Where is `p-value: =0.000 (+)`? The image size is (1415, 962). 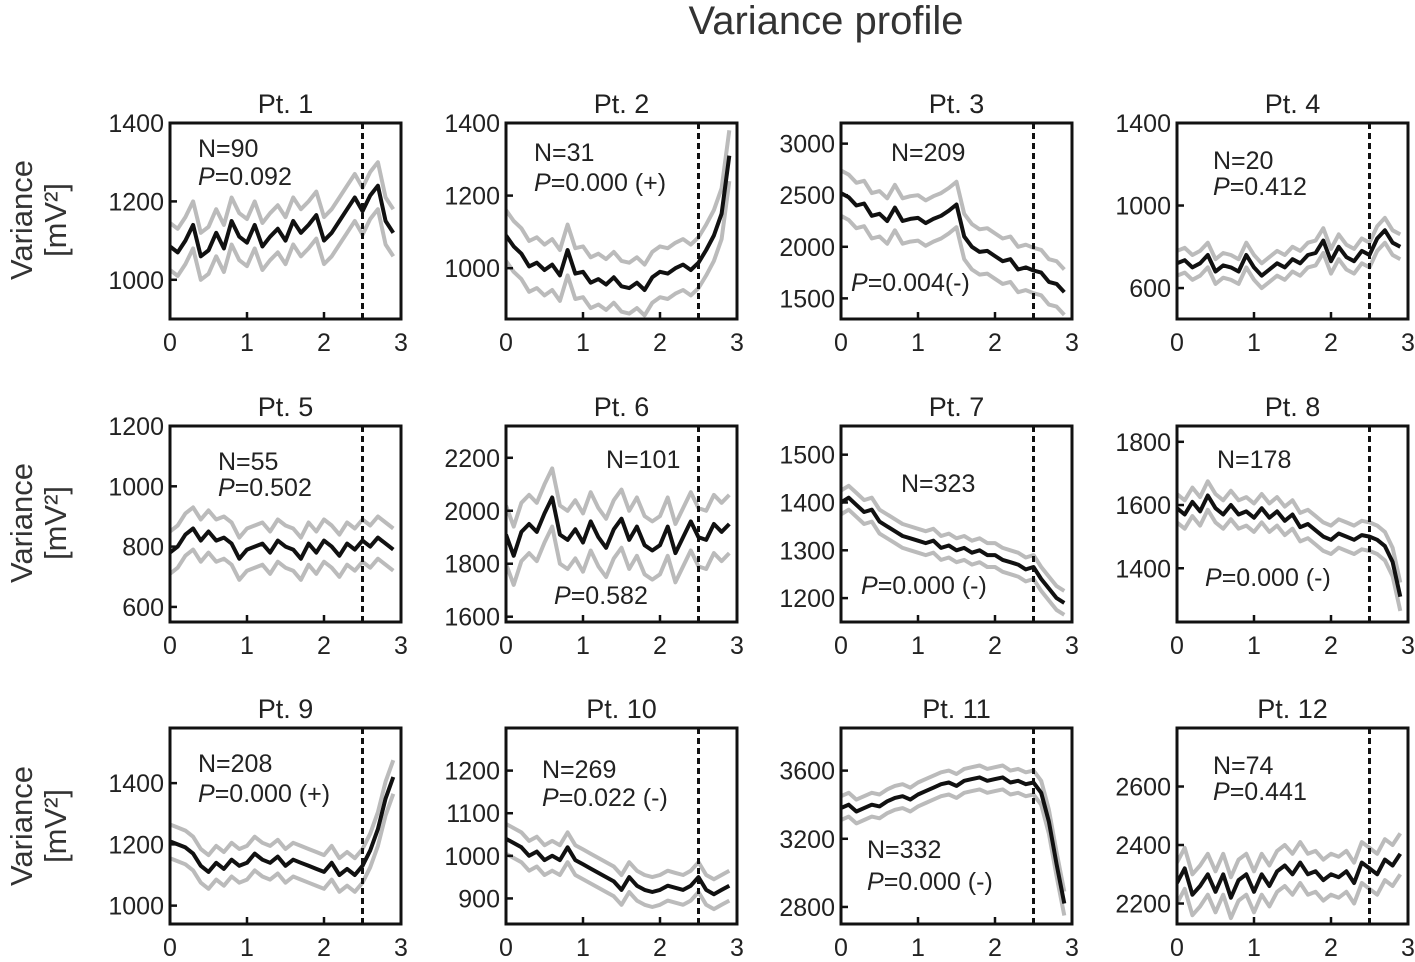
p-value: =0.000 (+) is located at coordinates (272, 794).